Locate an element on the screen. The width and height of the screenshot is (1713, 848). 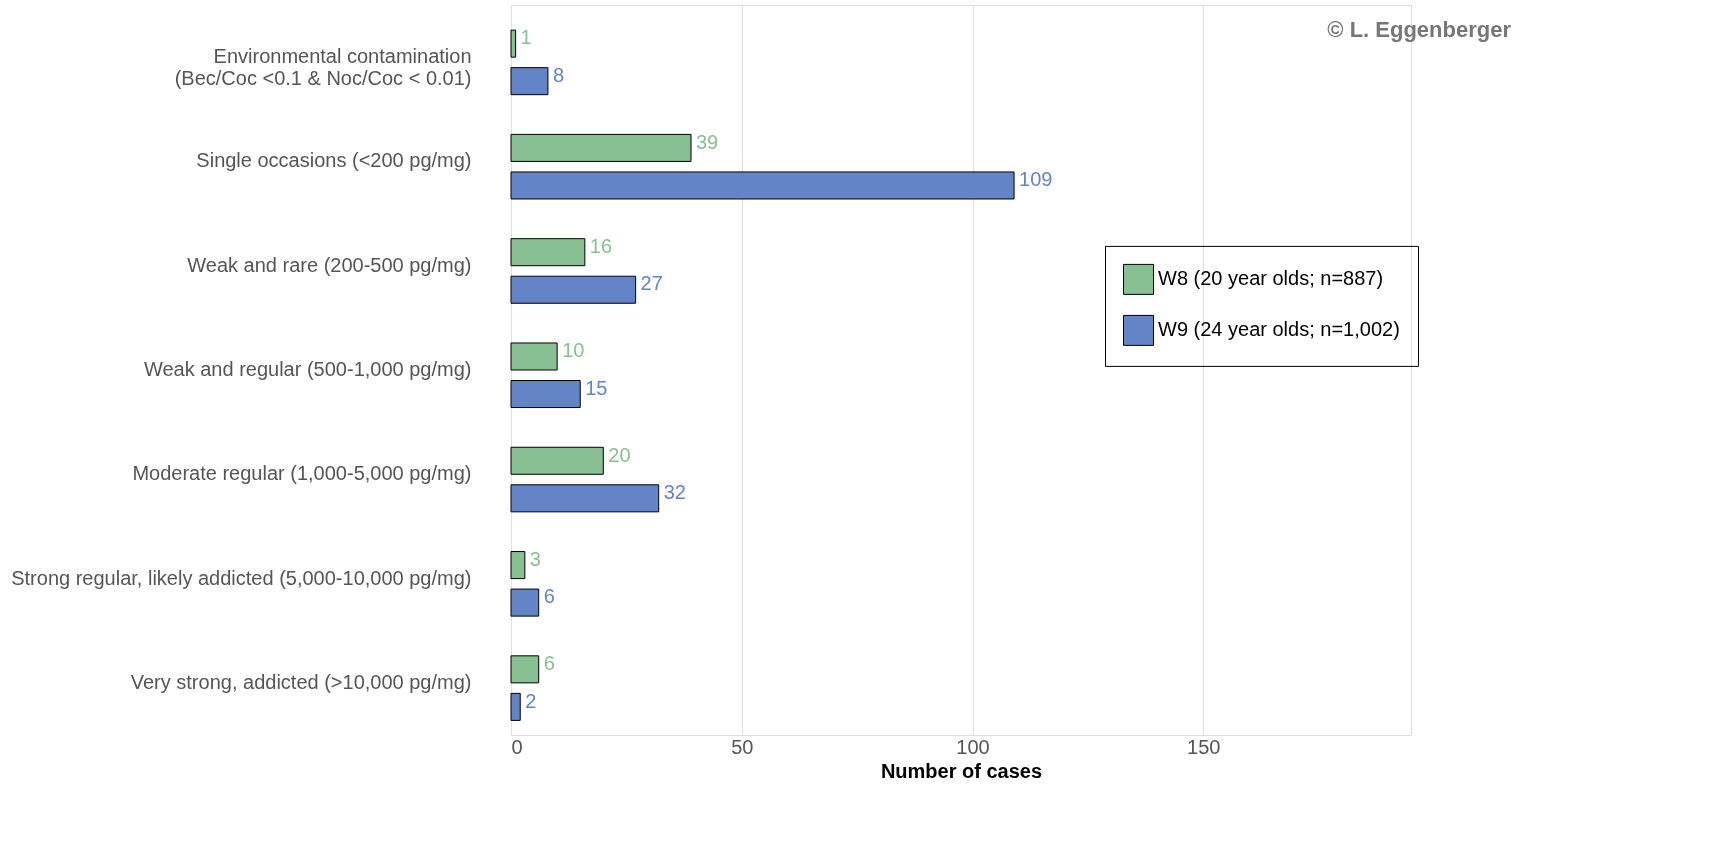
x-tick-label: 50 is located at coordinates (742, 746).